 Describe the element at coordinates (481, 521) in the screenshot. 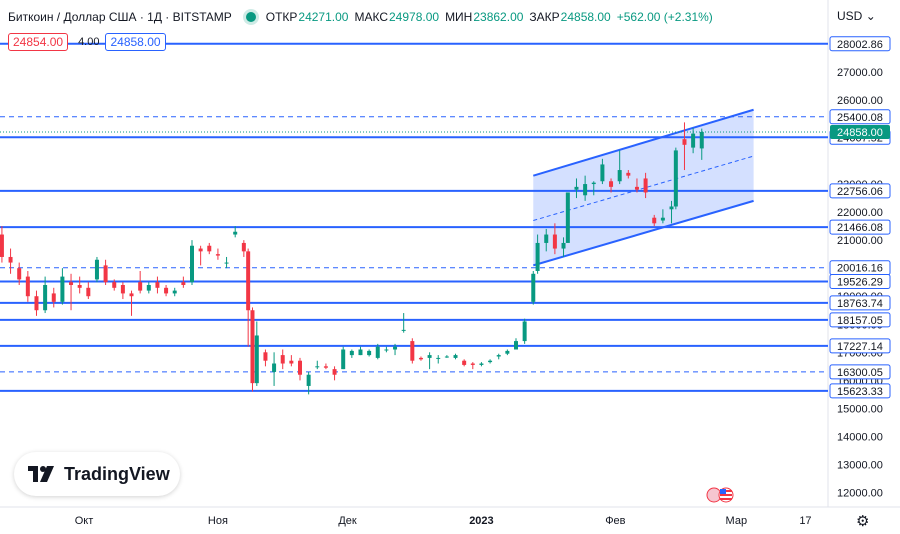

I see `x-tick-label: 2023` at that location.